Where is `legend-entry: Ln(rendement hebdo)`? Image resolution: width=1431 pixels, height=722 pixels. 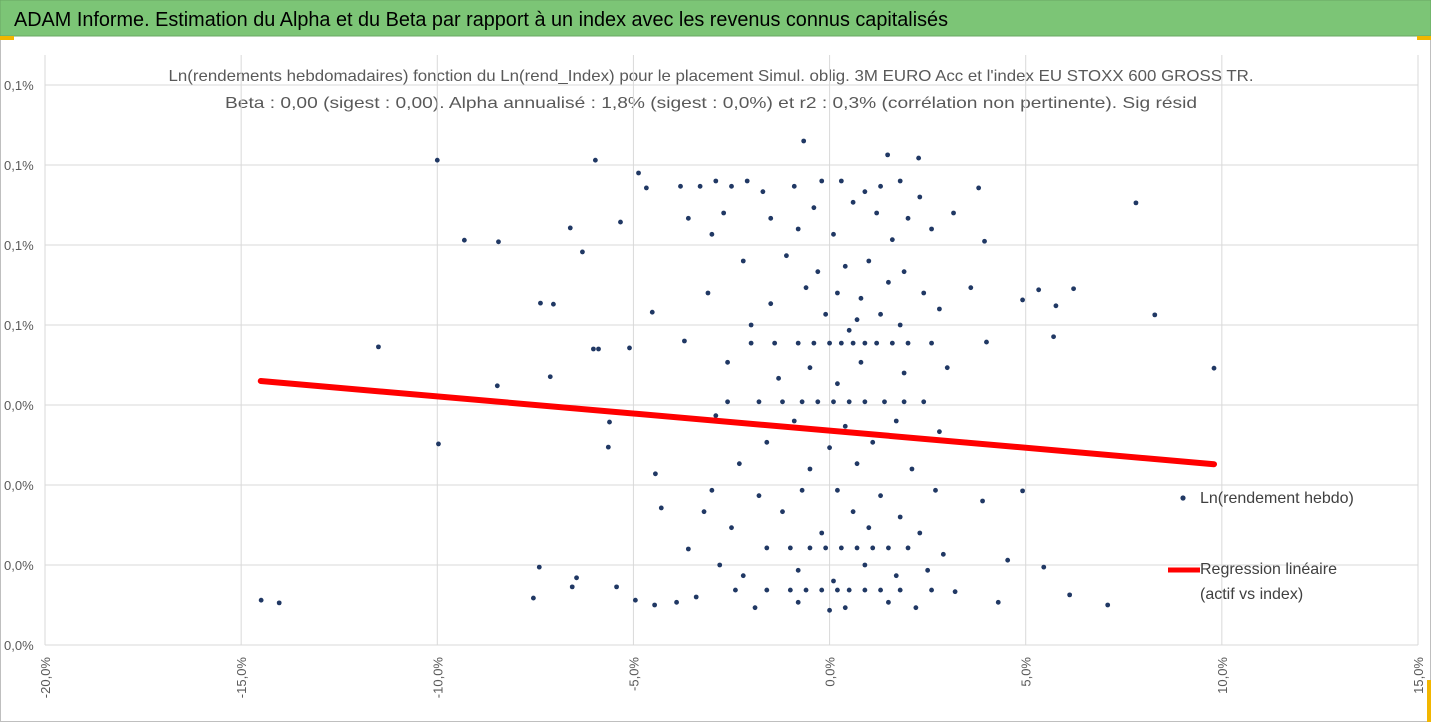 legend-entry: Ln(rendement hebdo) is located at coordinates (1277, 498).